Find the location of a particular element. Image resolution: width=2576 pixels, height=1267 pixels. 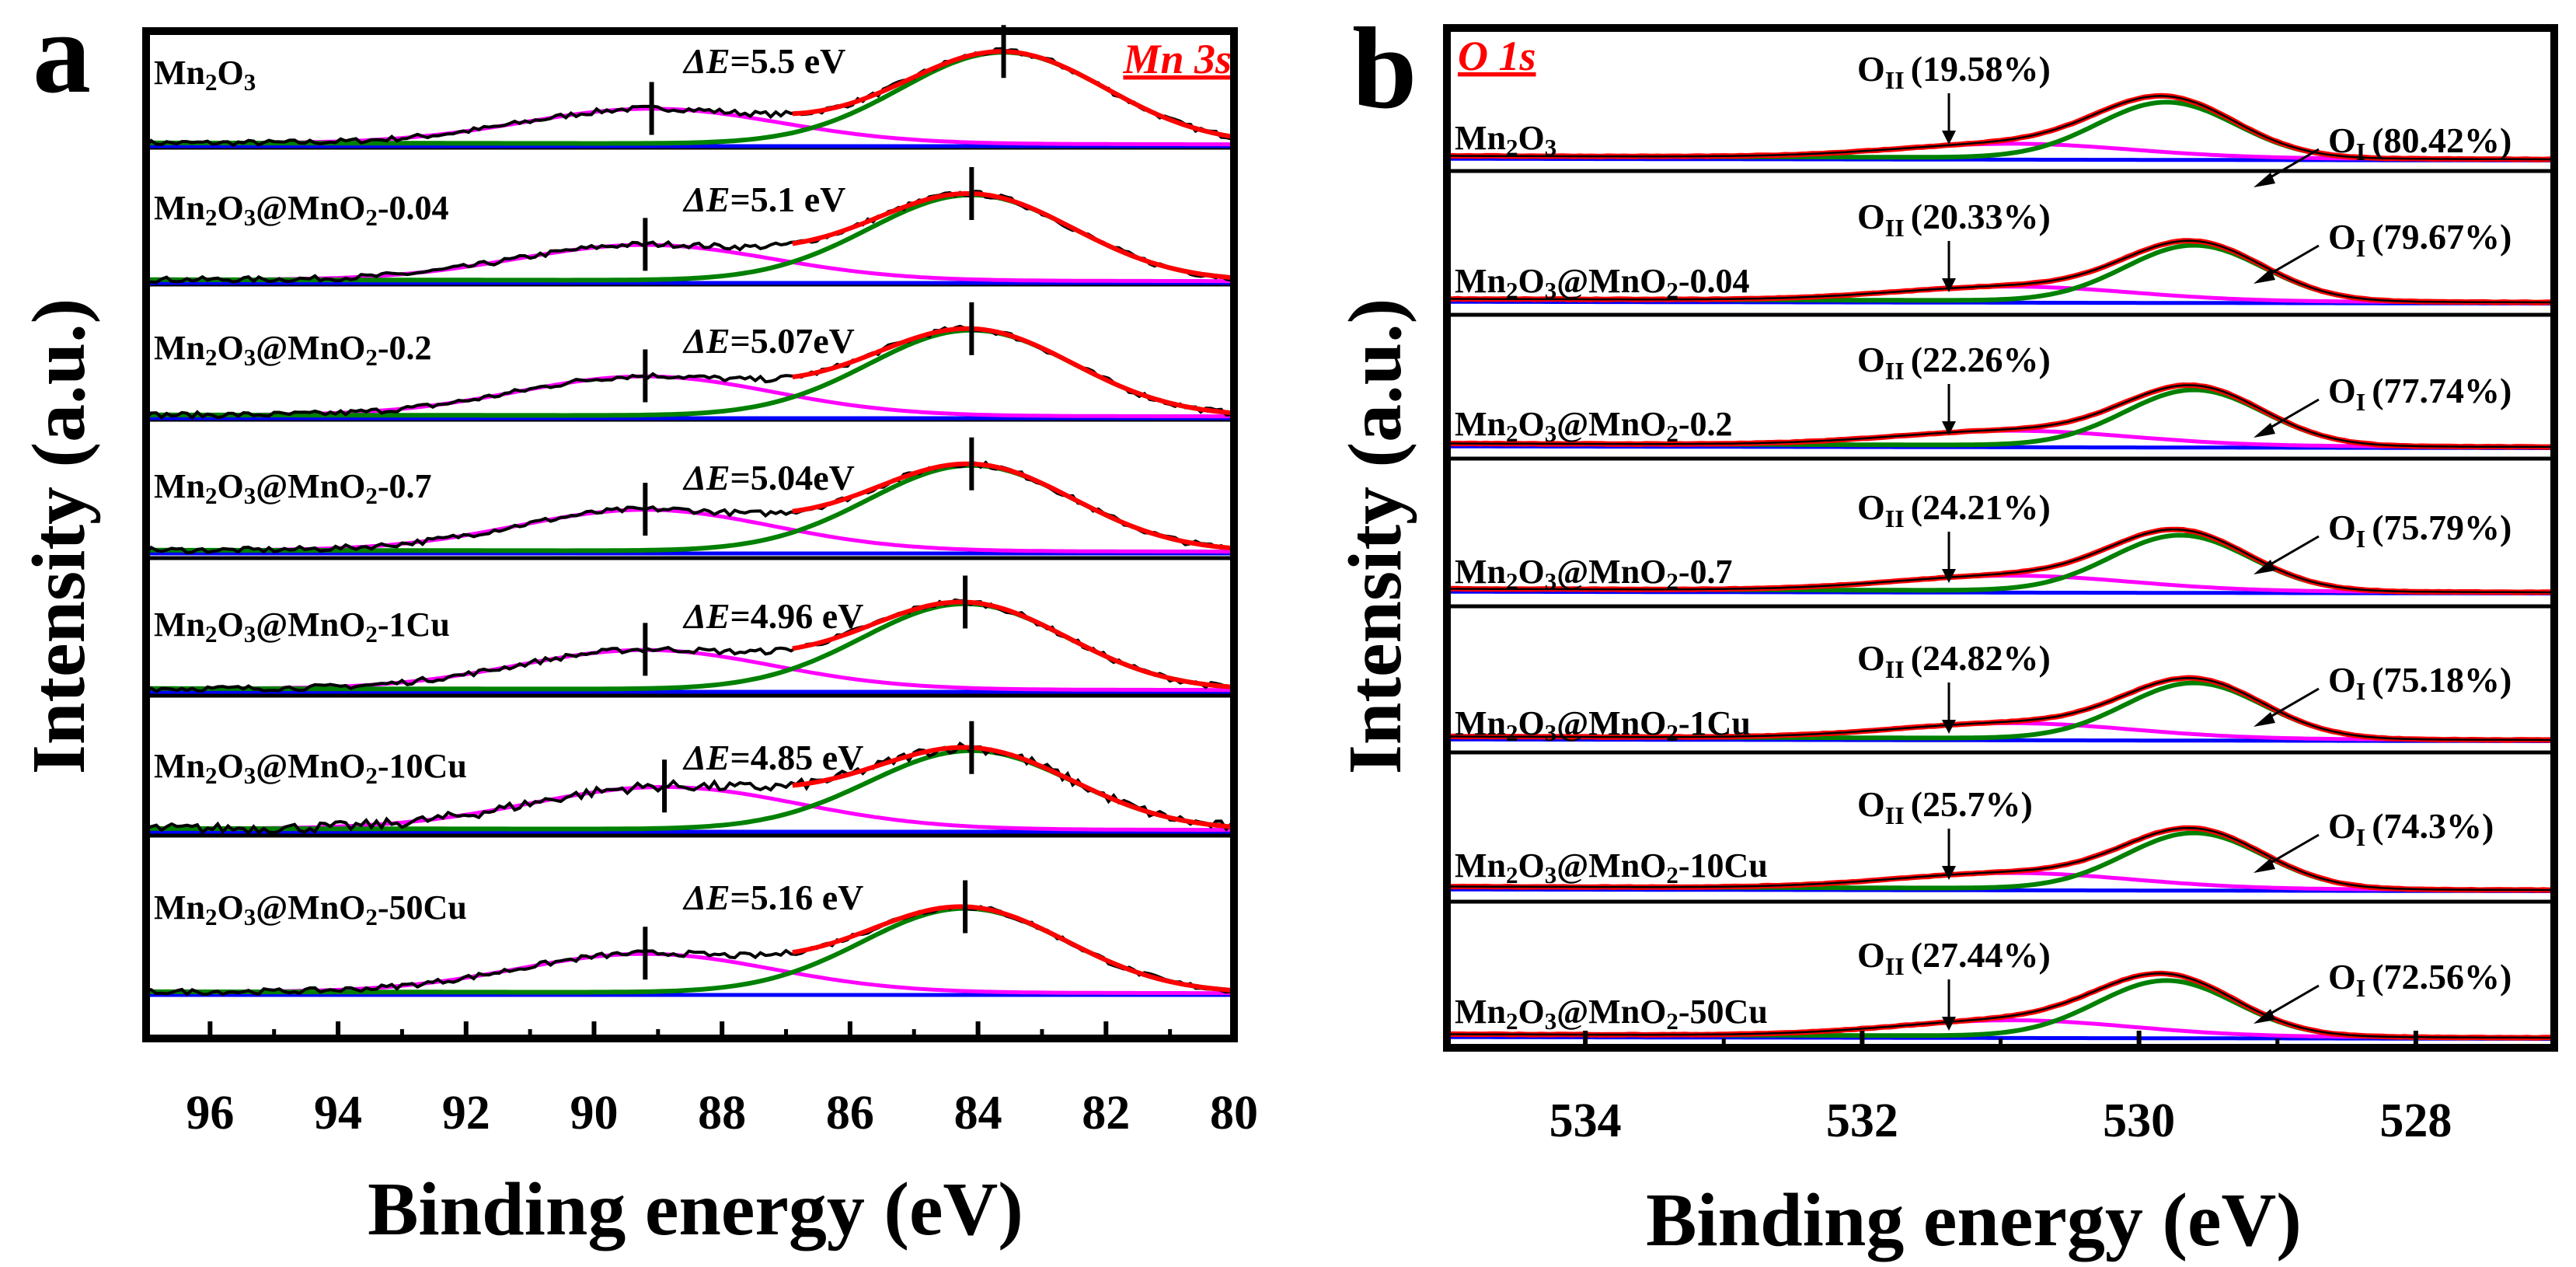

panel-b-tick-label: 532 is located at coordinates (1862, 1120).